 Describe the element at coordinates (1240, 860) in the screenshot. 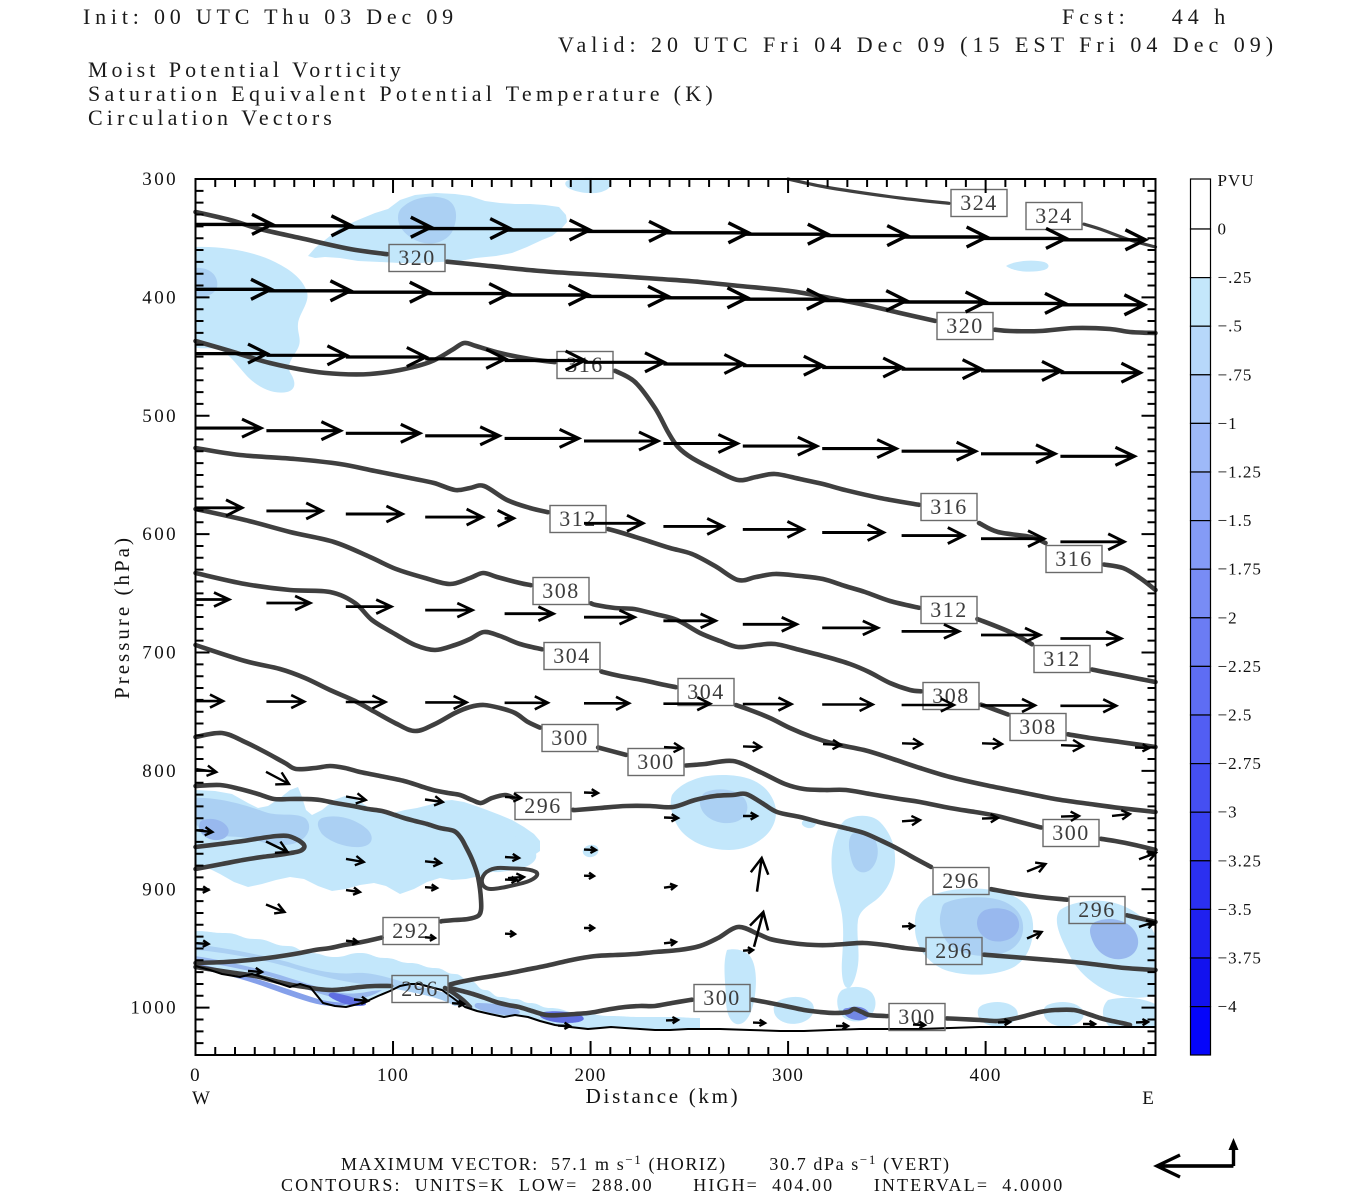

I see `svg-text: −3.25` at that location.